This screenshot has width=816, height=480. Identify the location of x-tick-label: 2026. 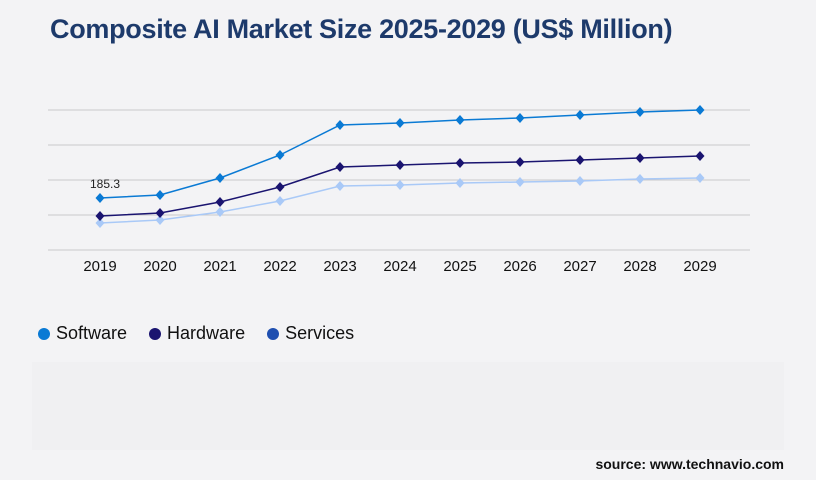
(519, 266).